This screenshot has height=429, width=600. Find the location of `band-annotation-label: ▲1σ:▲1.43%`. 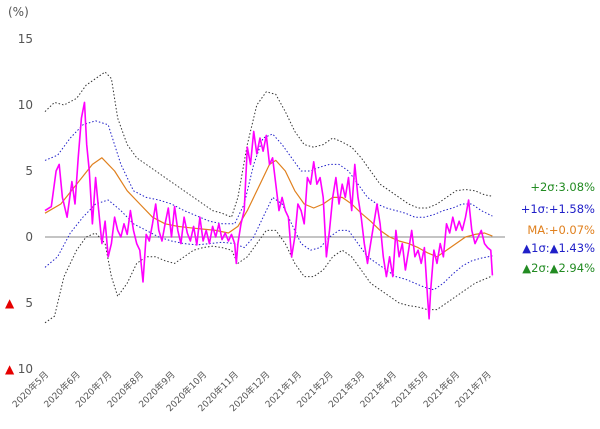

band-annotation-label: ▲1σ:▲1.43% is located at coordinates (558, 248).